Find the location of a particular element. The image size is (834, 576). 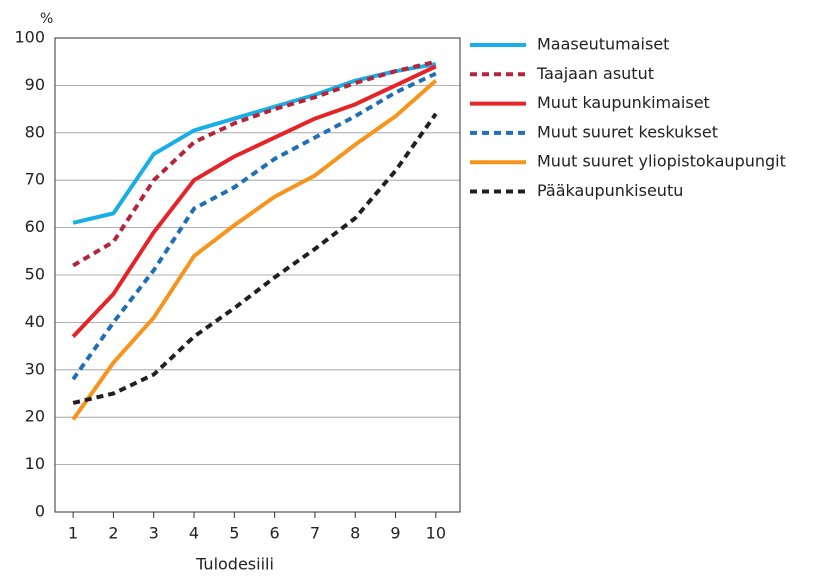

x-tick-label: 3 is located at coordinates (154, 533).